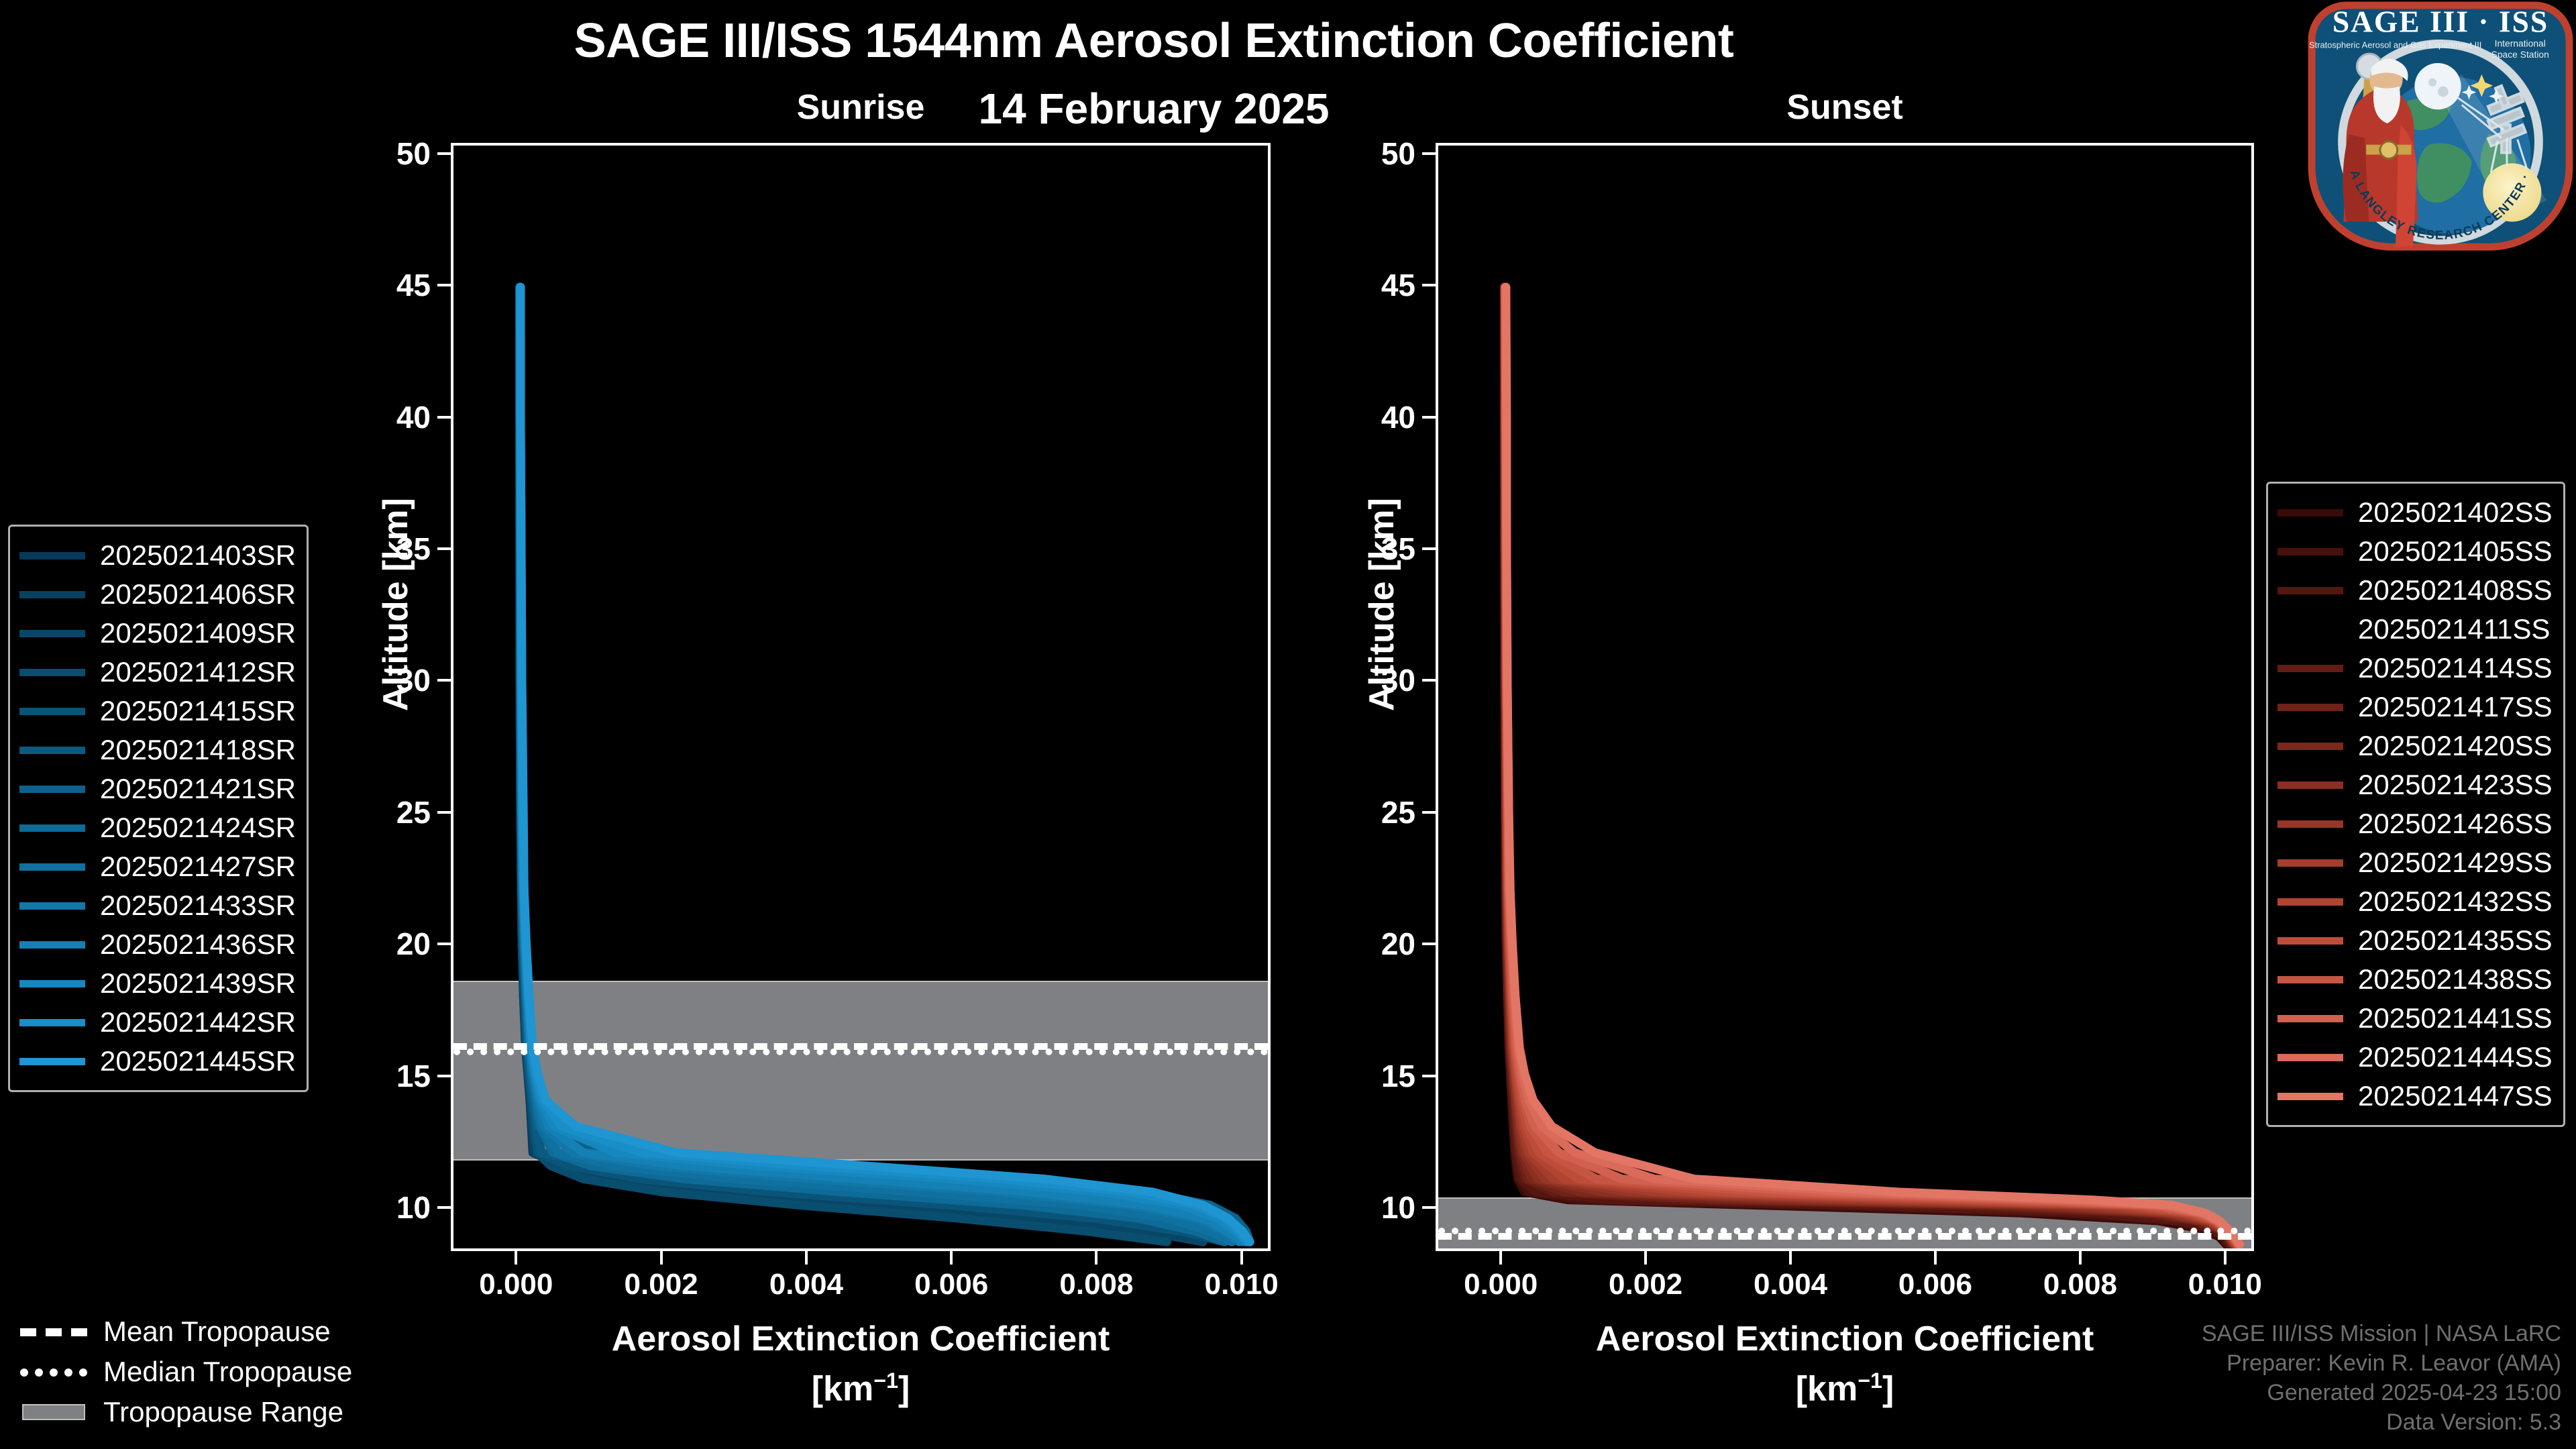 The height and width of the screenshot is (1449, 2576). Describe the element at coordinates (198, 944) in the screenshot. I see `legend-label: 2025021436SR` at that location.